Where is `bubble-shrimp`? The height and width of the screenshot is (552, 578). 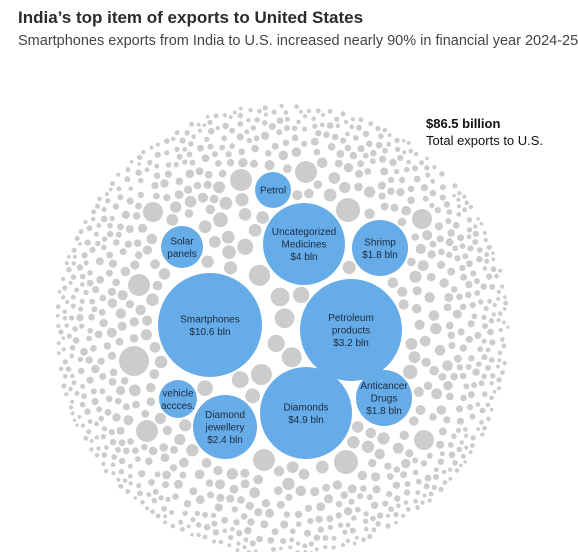 bubble-shrimp is located at coordinates (380, 248).